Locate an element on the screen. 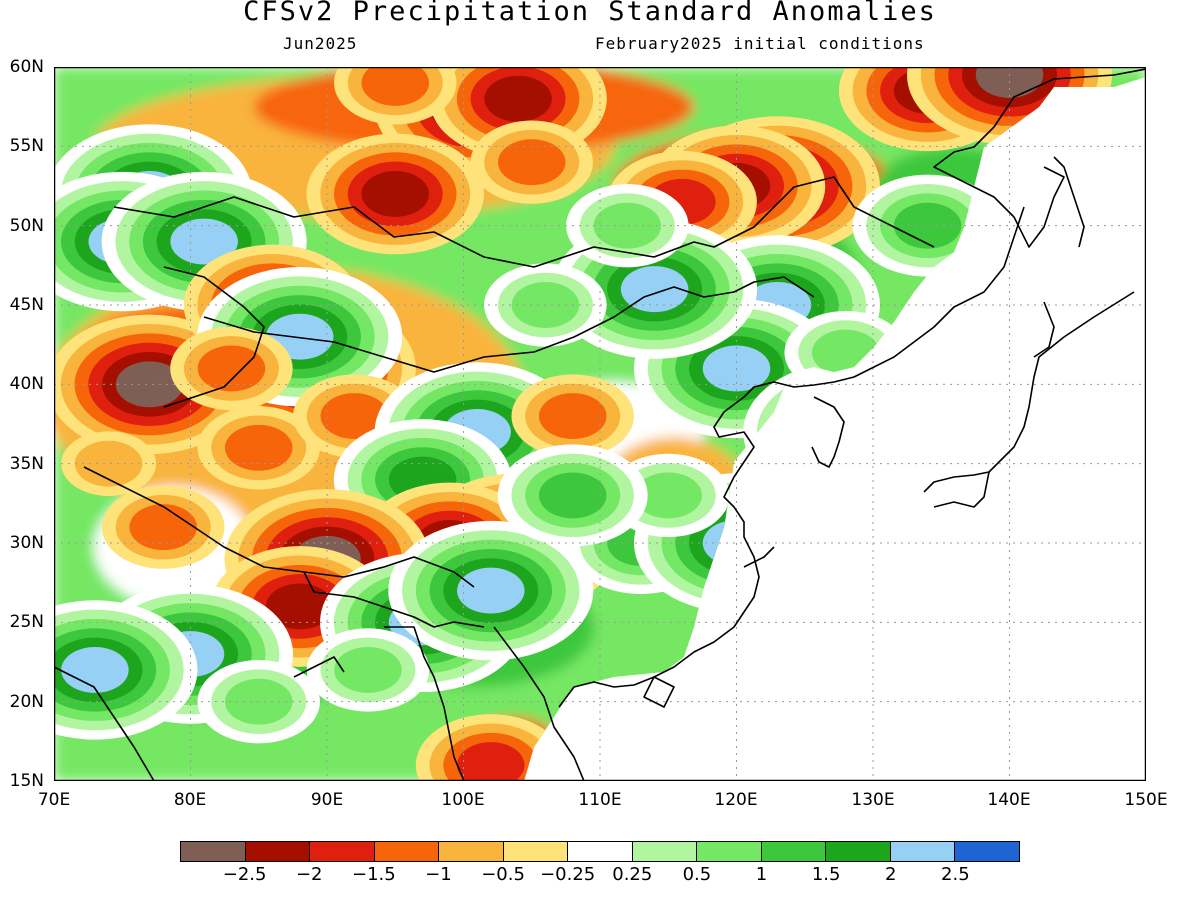  lon-label: 140E is located at coordinates (1009, 800).